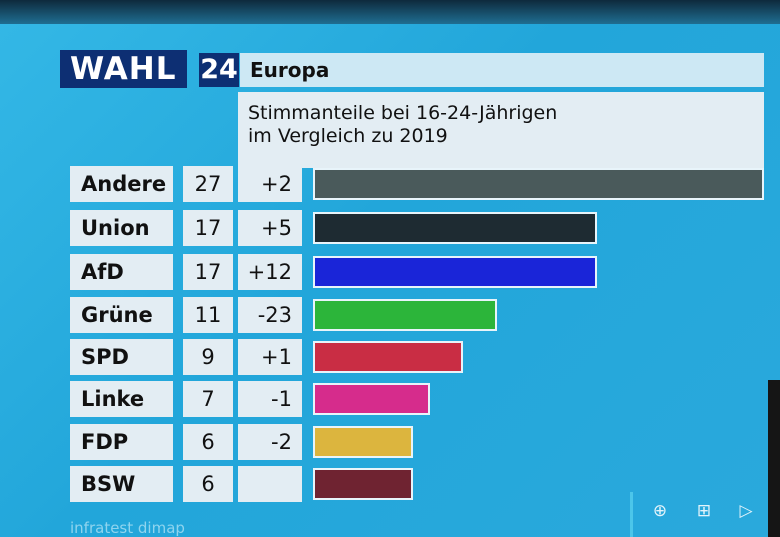  What do you see at coordinates (405, 315) in the screenshot?
I see `bar-grüne` at bounding box center [405, 315].